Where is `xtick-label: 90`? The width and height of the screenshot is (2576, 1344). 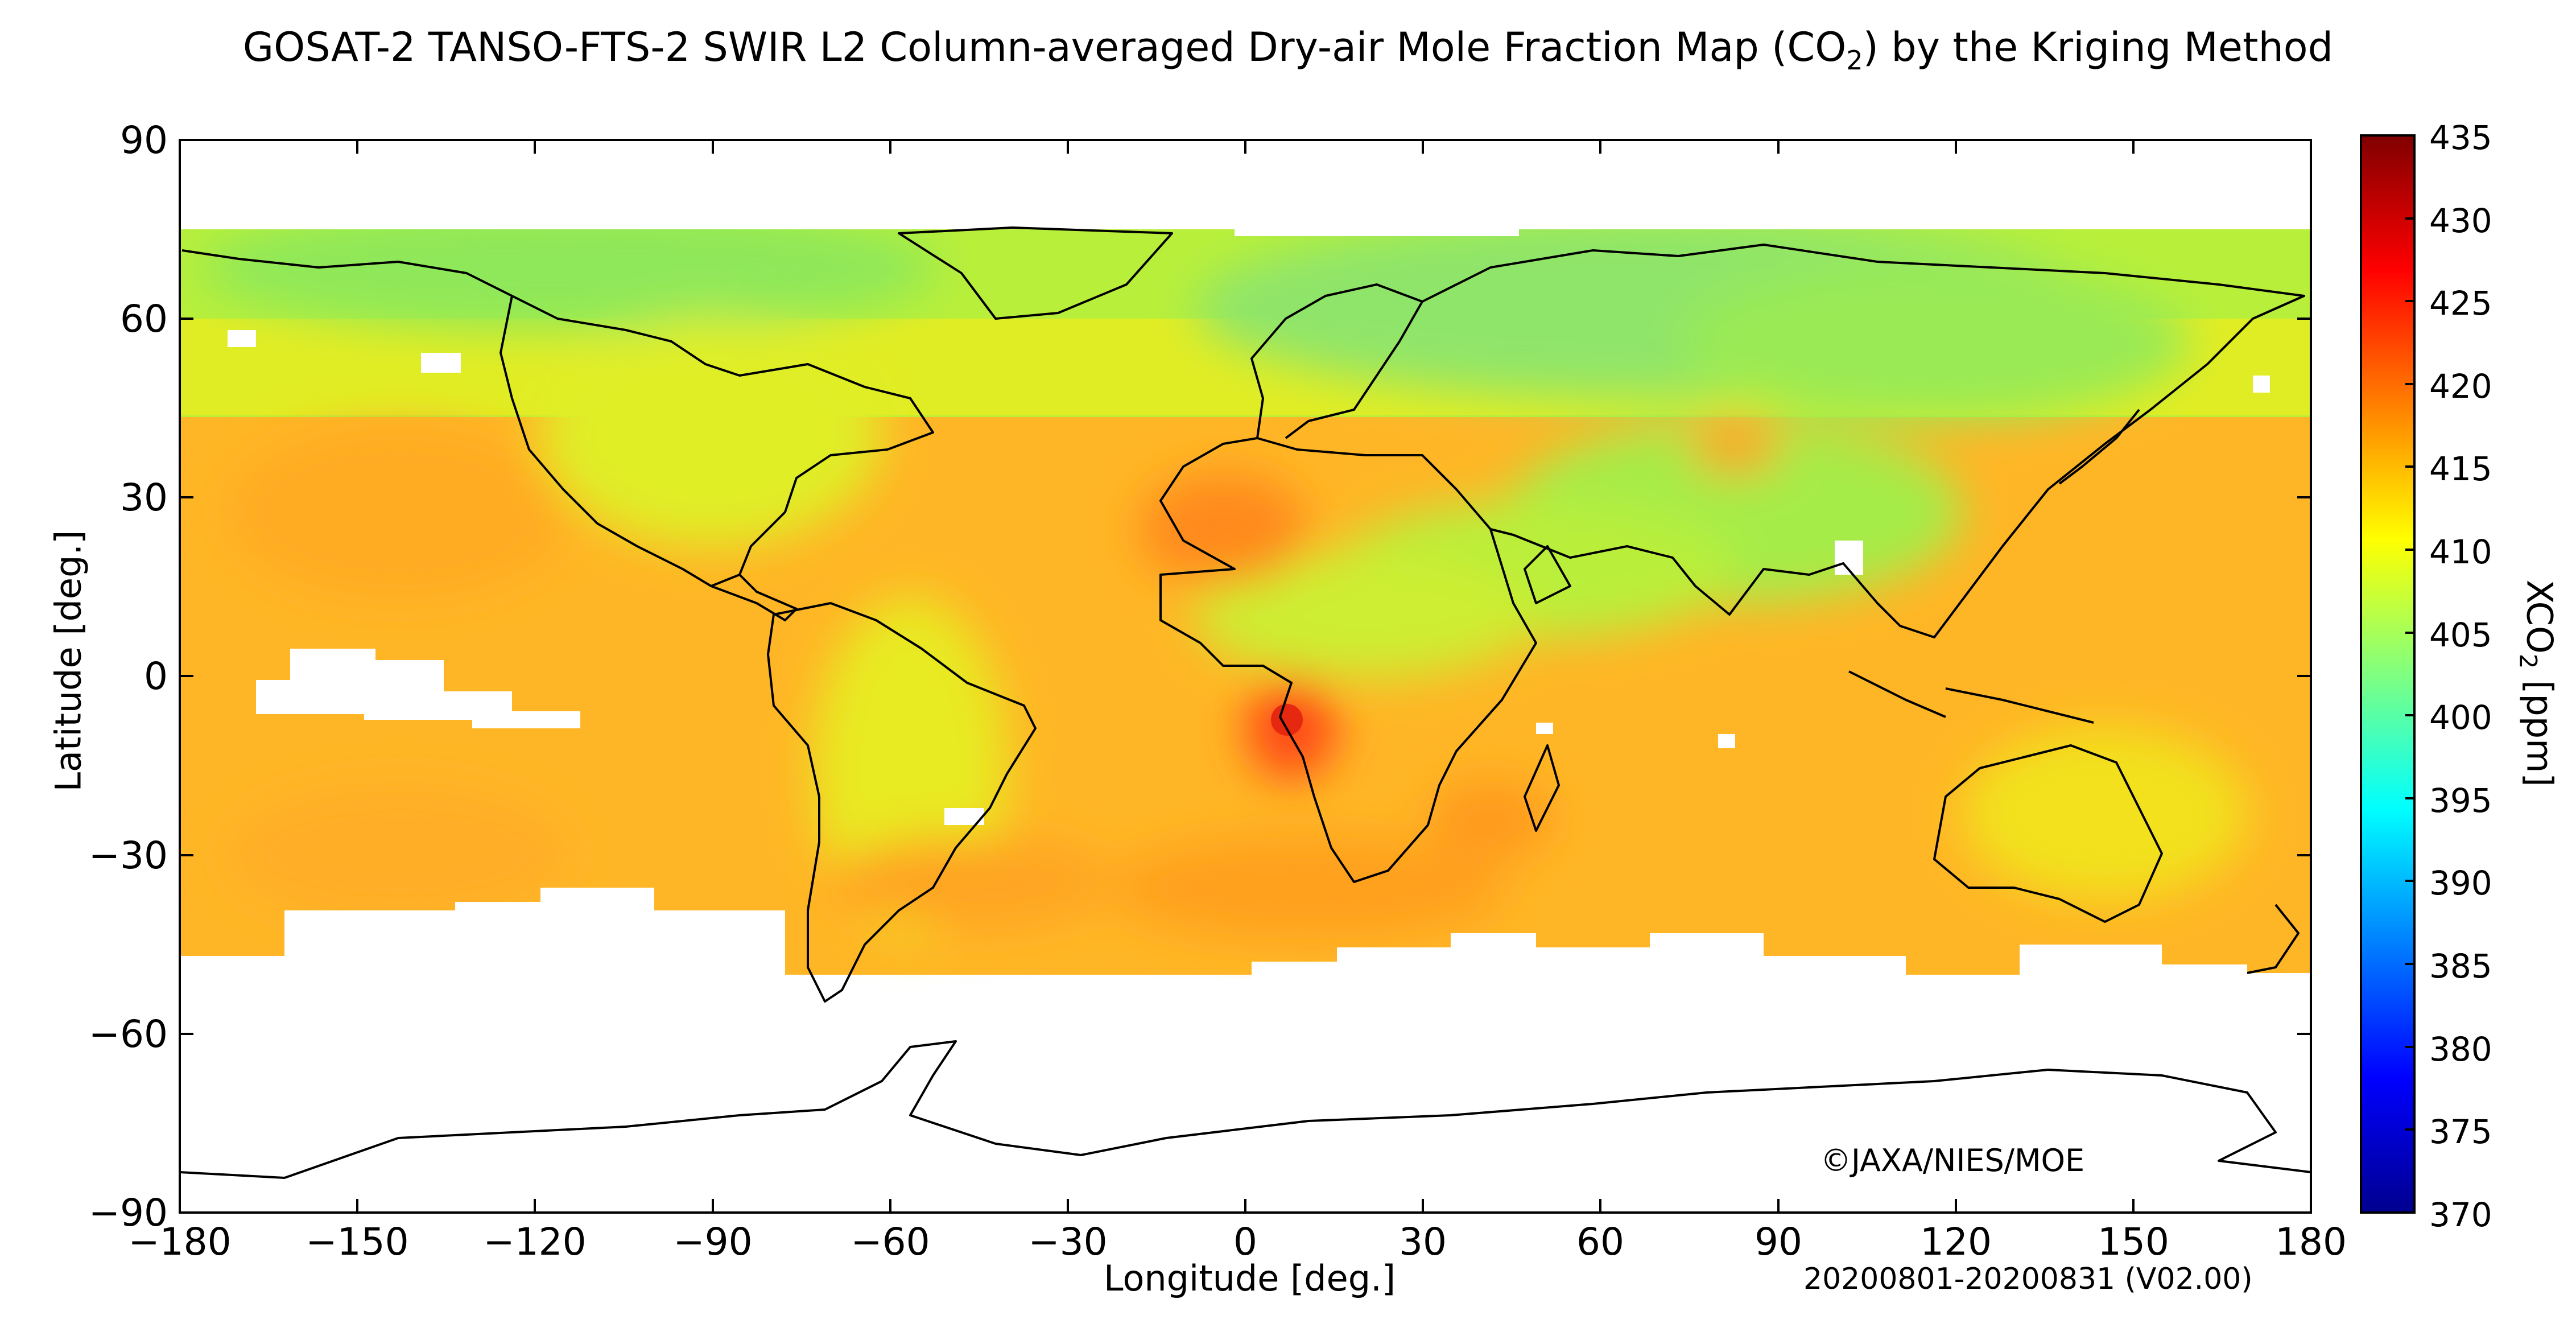
xtick-label: 90 is located at coordinates (1779, 1242).